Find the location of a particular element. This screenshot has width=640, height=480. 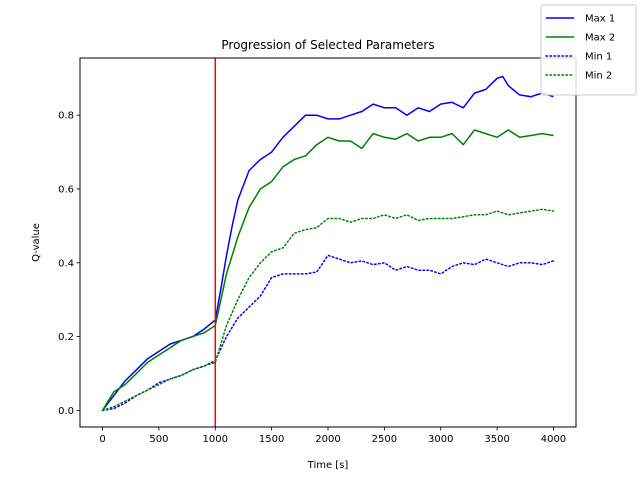

y-tick-label: 0.4 is located at coordinates (66, 263).